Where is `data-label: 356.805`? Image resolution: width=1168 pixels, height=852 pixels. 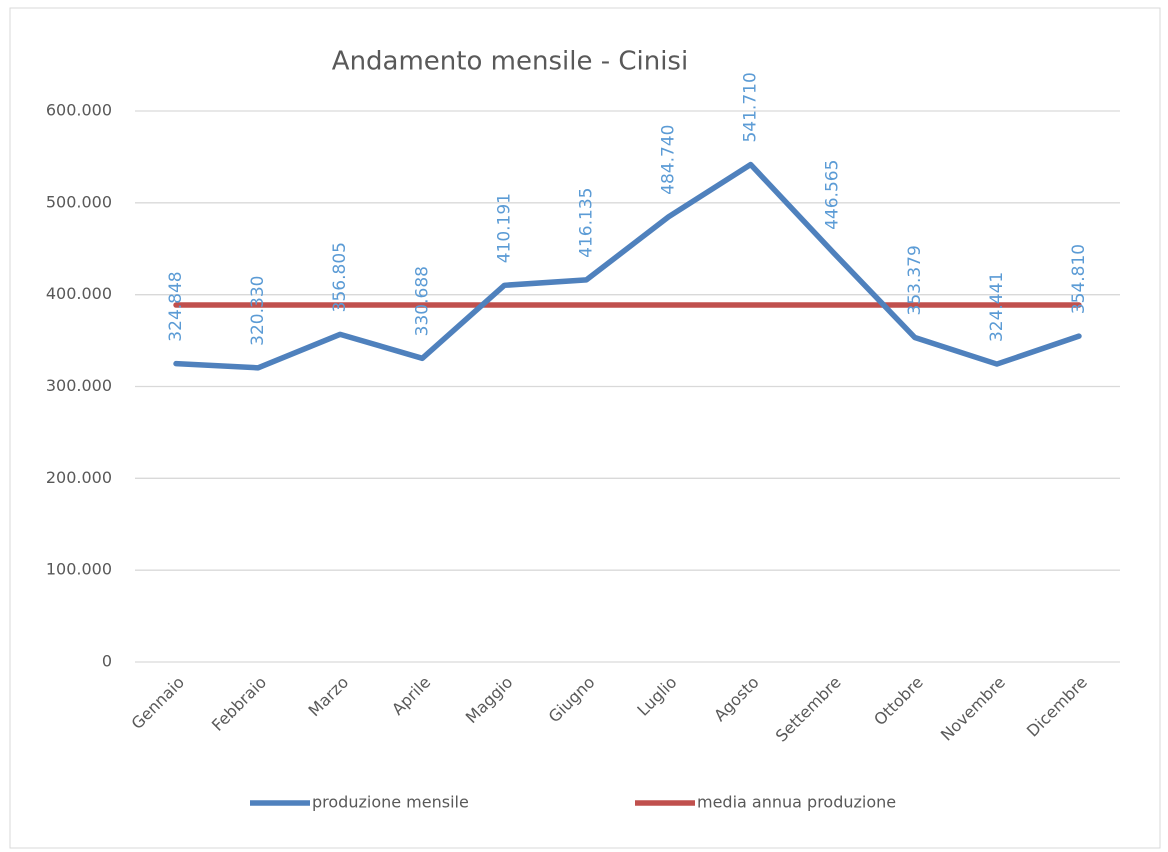 data-label: 356.805 is located at coordinates (340, 277).